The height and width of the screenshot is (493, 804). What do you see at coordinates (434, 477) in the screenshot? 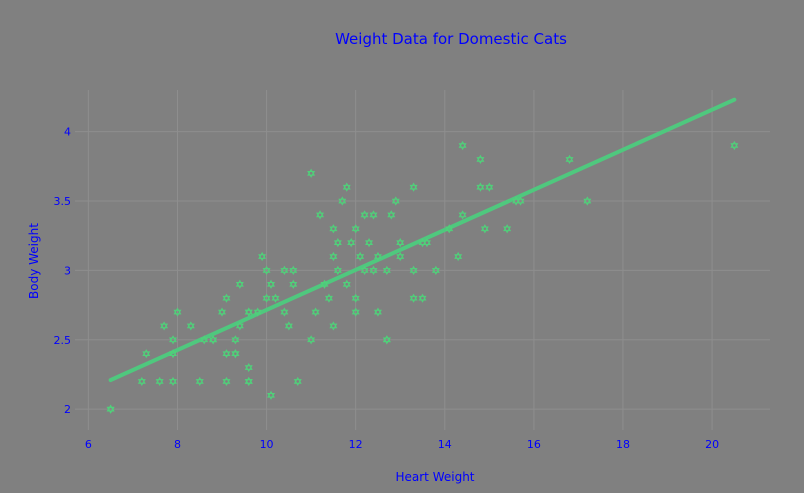
I see `x-axis-label: Heart Weight` at bounding box center [434, 477].